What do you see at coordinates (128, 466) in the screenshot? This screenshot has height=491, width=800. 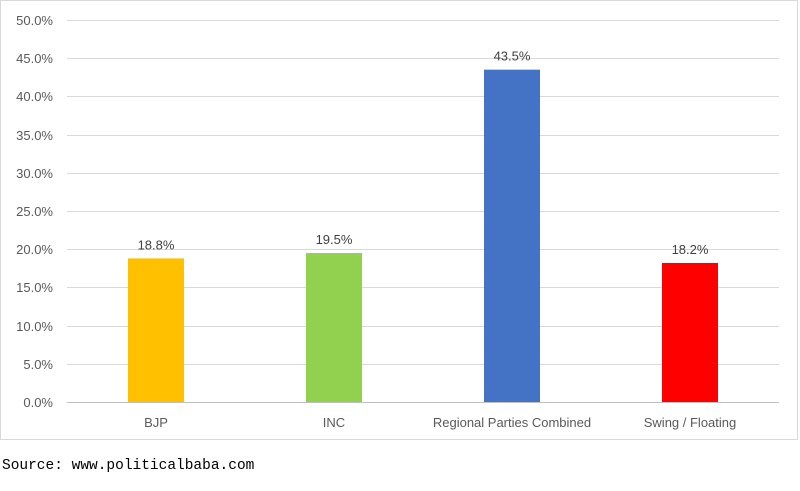 I see `source-caption: Source: www.politicalbaba.com` at bounding box center [128, 466].